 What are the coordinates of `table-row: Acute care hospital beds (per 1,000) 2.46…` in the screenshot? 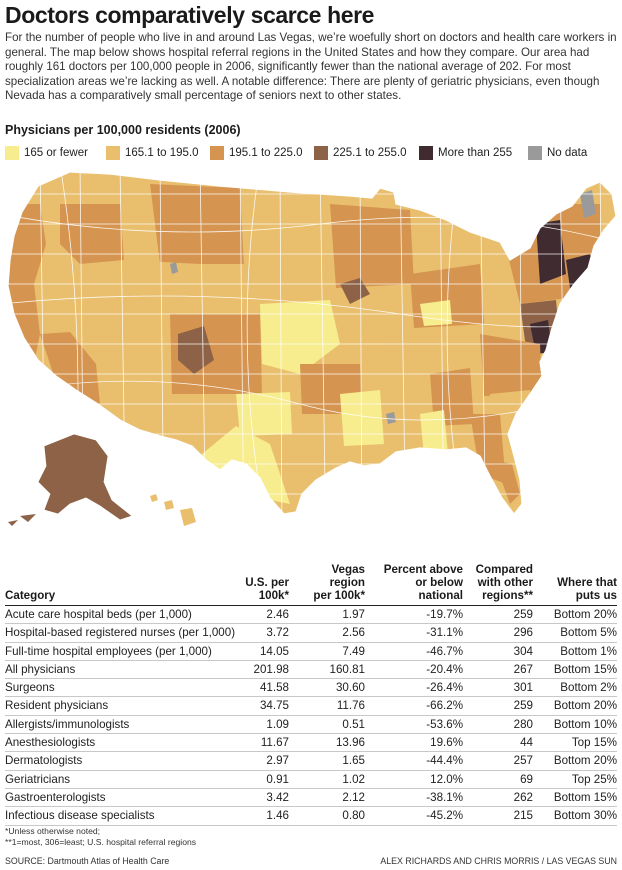 It's located at (311, 615).